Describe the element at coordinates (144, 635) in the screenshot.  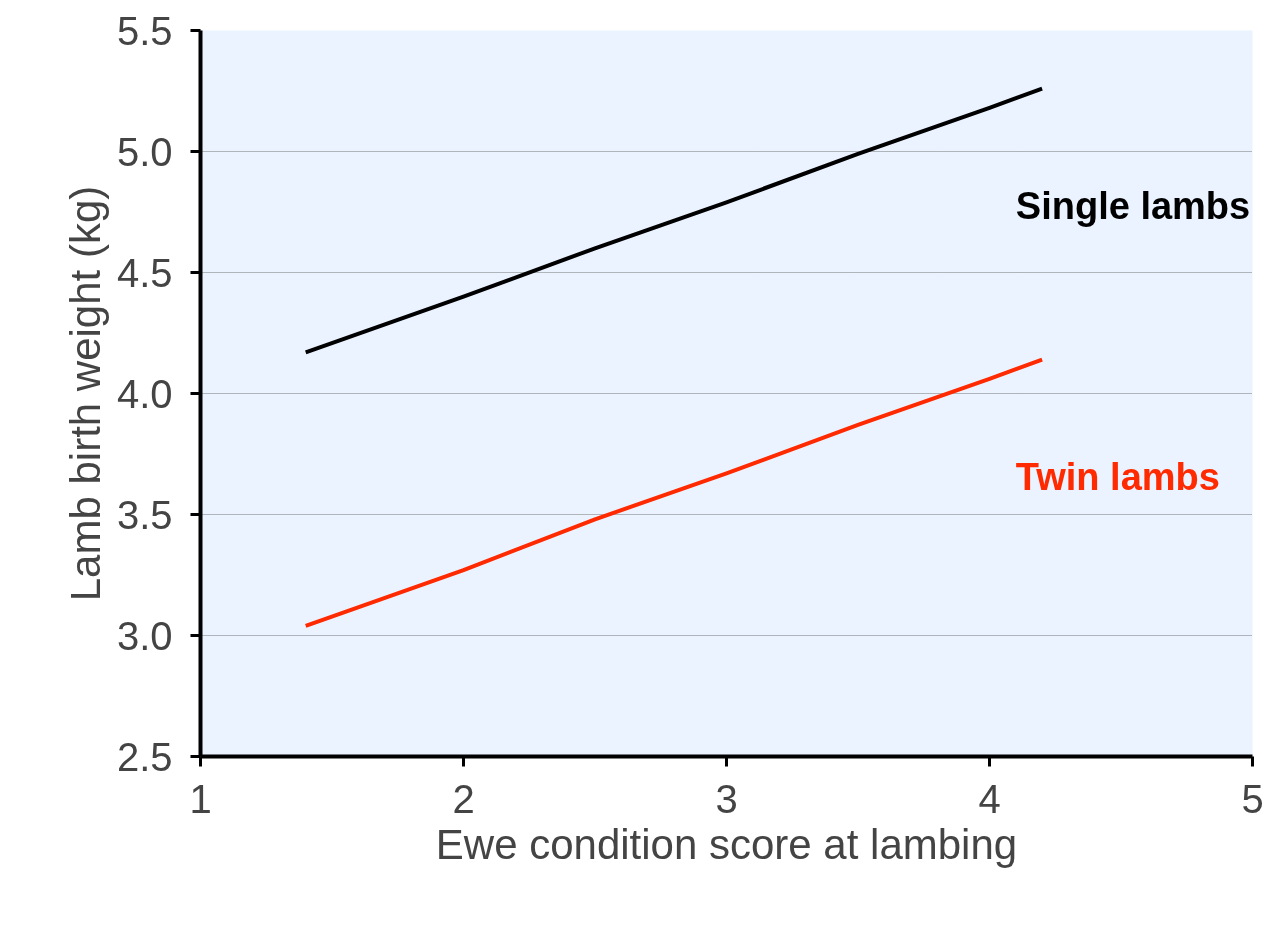
I see `y-tick-label: 3.0` at that location.